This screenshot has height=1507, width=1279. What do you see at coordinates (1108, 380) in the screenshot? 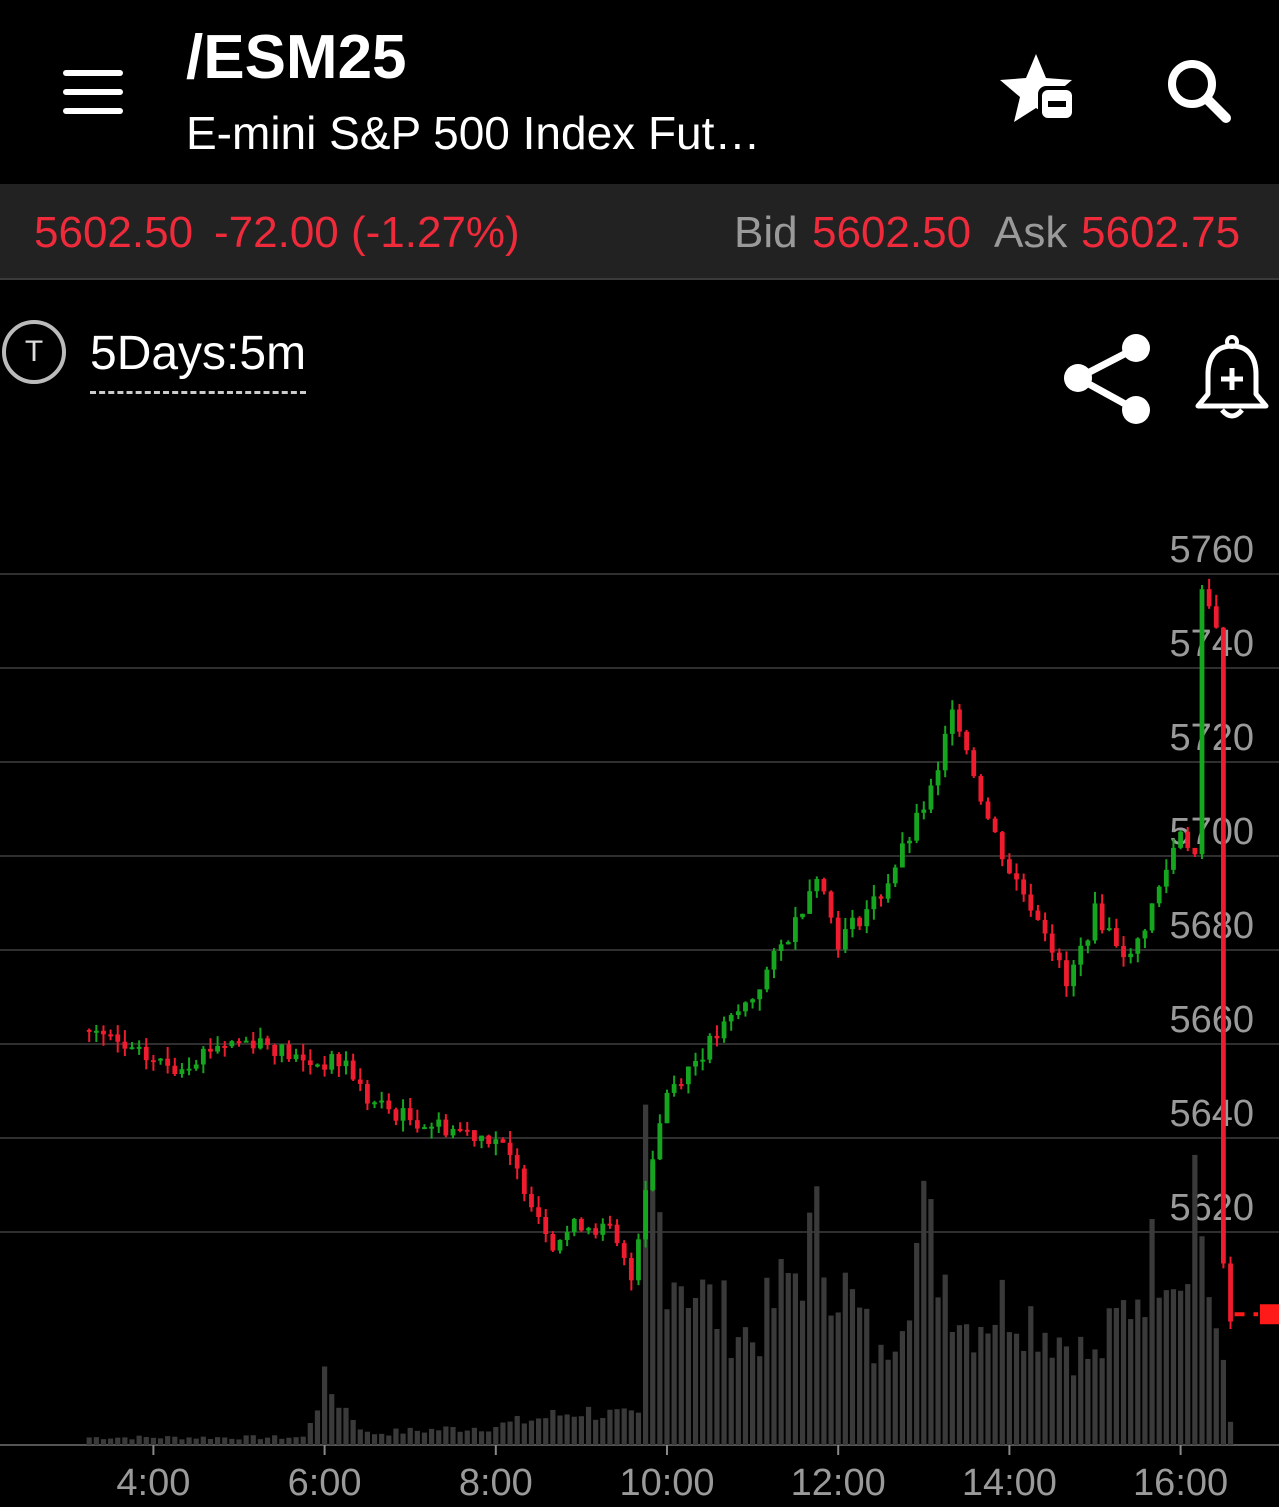
I see `share-icon` at bounding box center [1108, 380].